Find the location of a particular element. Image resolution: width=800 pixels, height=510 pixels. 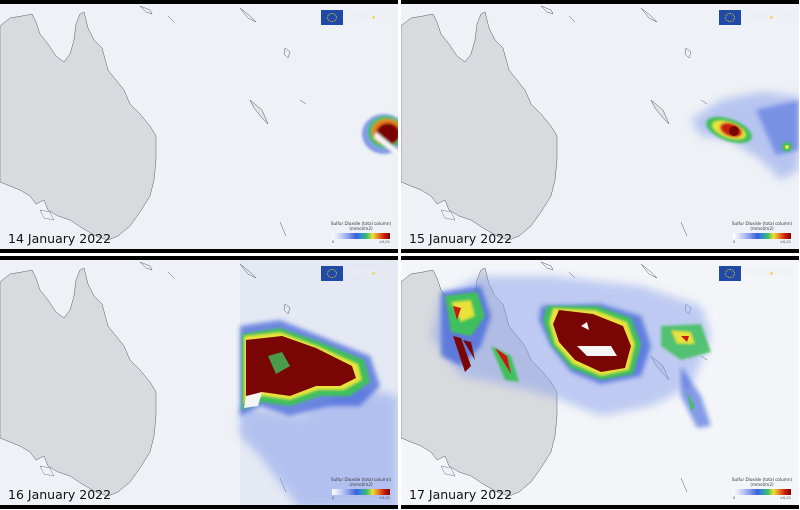

date-label: 17 January 2022 is located at coordinates (461, 494).